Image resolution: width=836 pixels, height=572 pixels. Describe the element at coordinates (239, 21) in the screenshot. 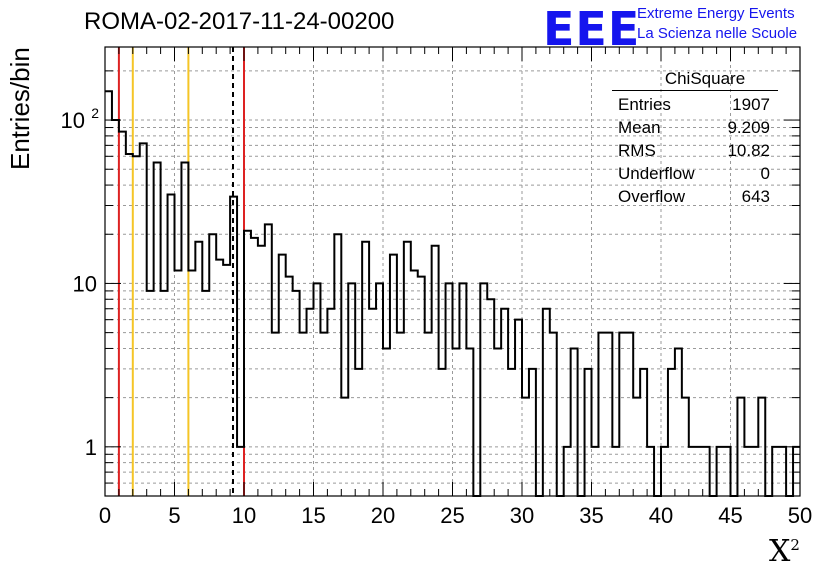

I see `chart-title: ROMA-02-2017-11-24-00200` at that location.